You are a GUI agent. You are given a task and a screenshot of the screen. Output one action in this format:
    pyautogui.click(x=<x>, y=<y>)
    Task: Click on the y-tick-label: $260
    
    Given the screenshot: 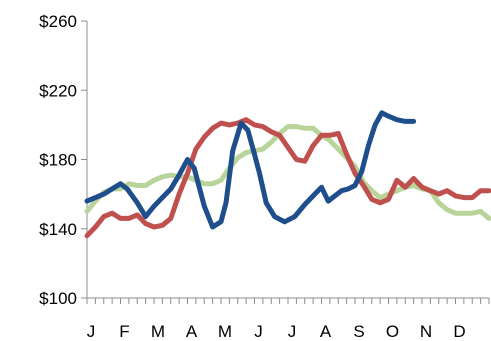 What is the action you would take?
    pyautogui.click(x=58, y=21)
    